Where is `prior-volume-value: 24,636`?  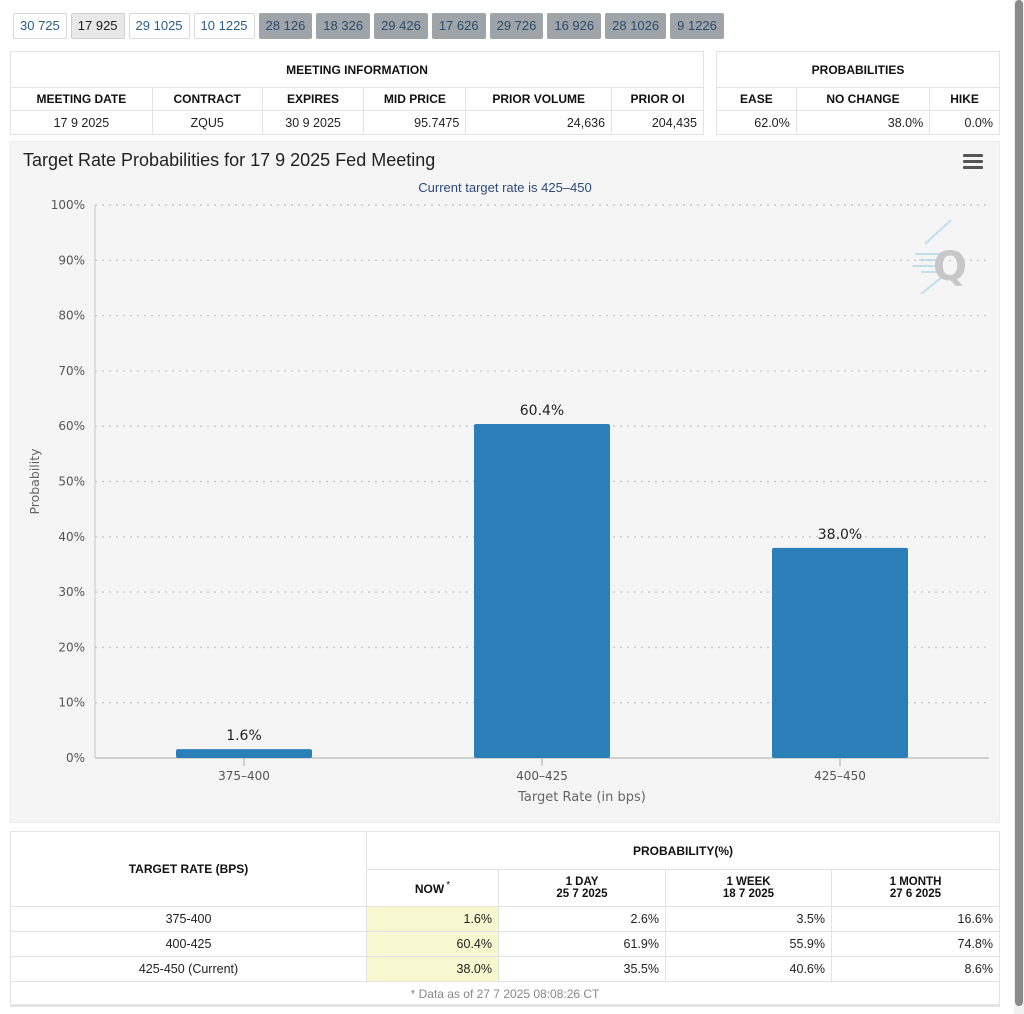
prior-volume-value: 24,636 is located at coordinates (539, 122).